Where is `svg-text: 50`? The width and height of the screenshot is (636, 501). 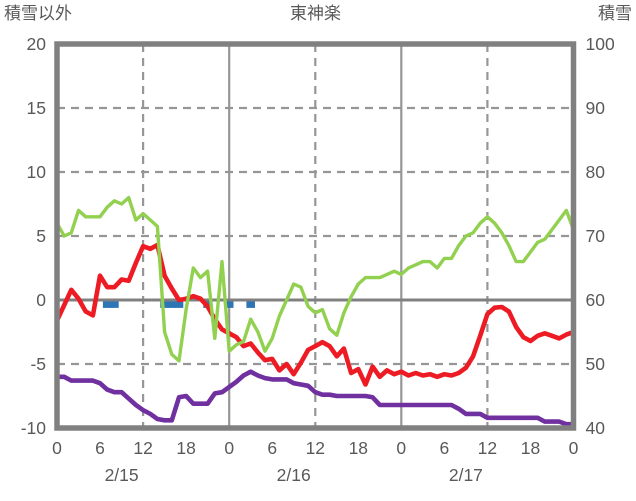
svg-text: 50 is located at coordinates (596, 364).